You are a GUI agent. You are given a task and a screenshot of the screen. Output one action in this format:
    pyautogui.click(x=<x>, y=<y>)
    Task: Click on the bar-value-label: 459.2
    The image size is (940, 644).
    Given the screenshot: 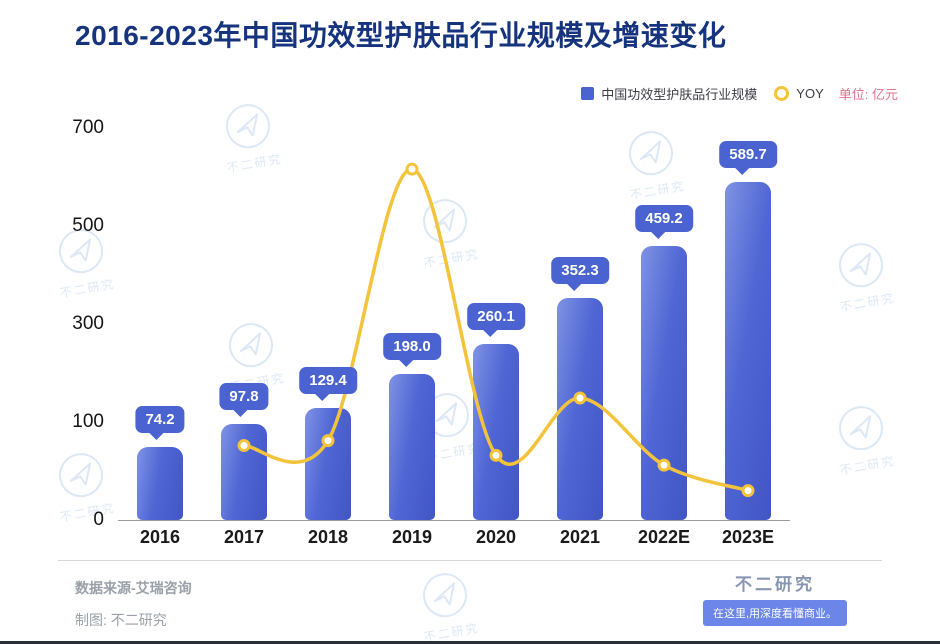 What is the action you would take?
    pyautogui.click(x=664, y=222)
    